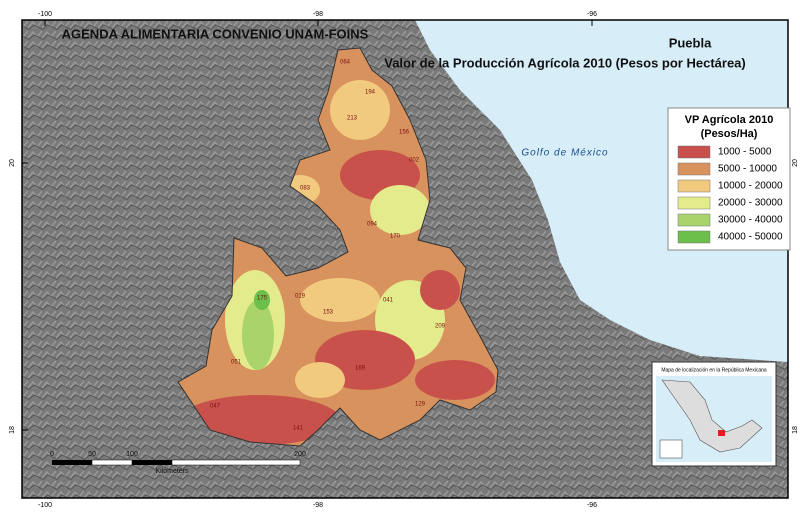 Image resolution: width=800 pixels, height=523 pixels. Describe the element at coordinates (414, 161) in the screenshot. I see `municipality-label: 002` at that location.